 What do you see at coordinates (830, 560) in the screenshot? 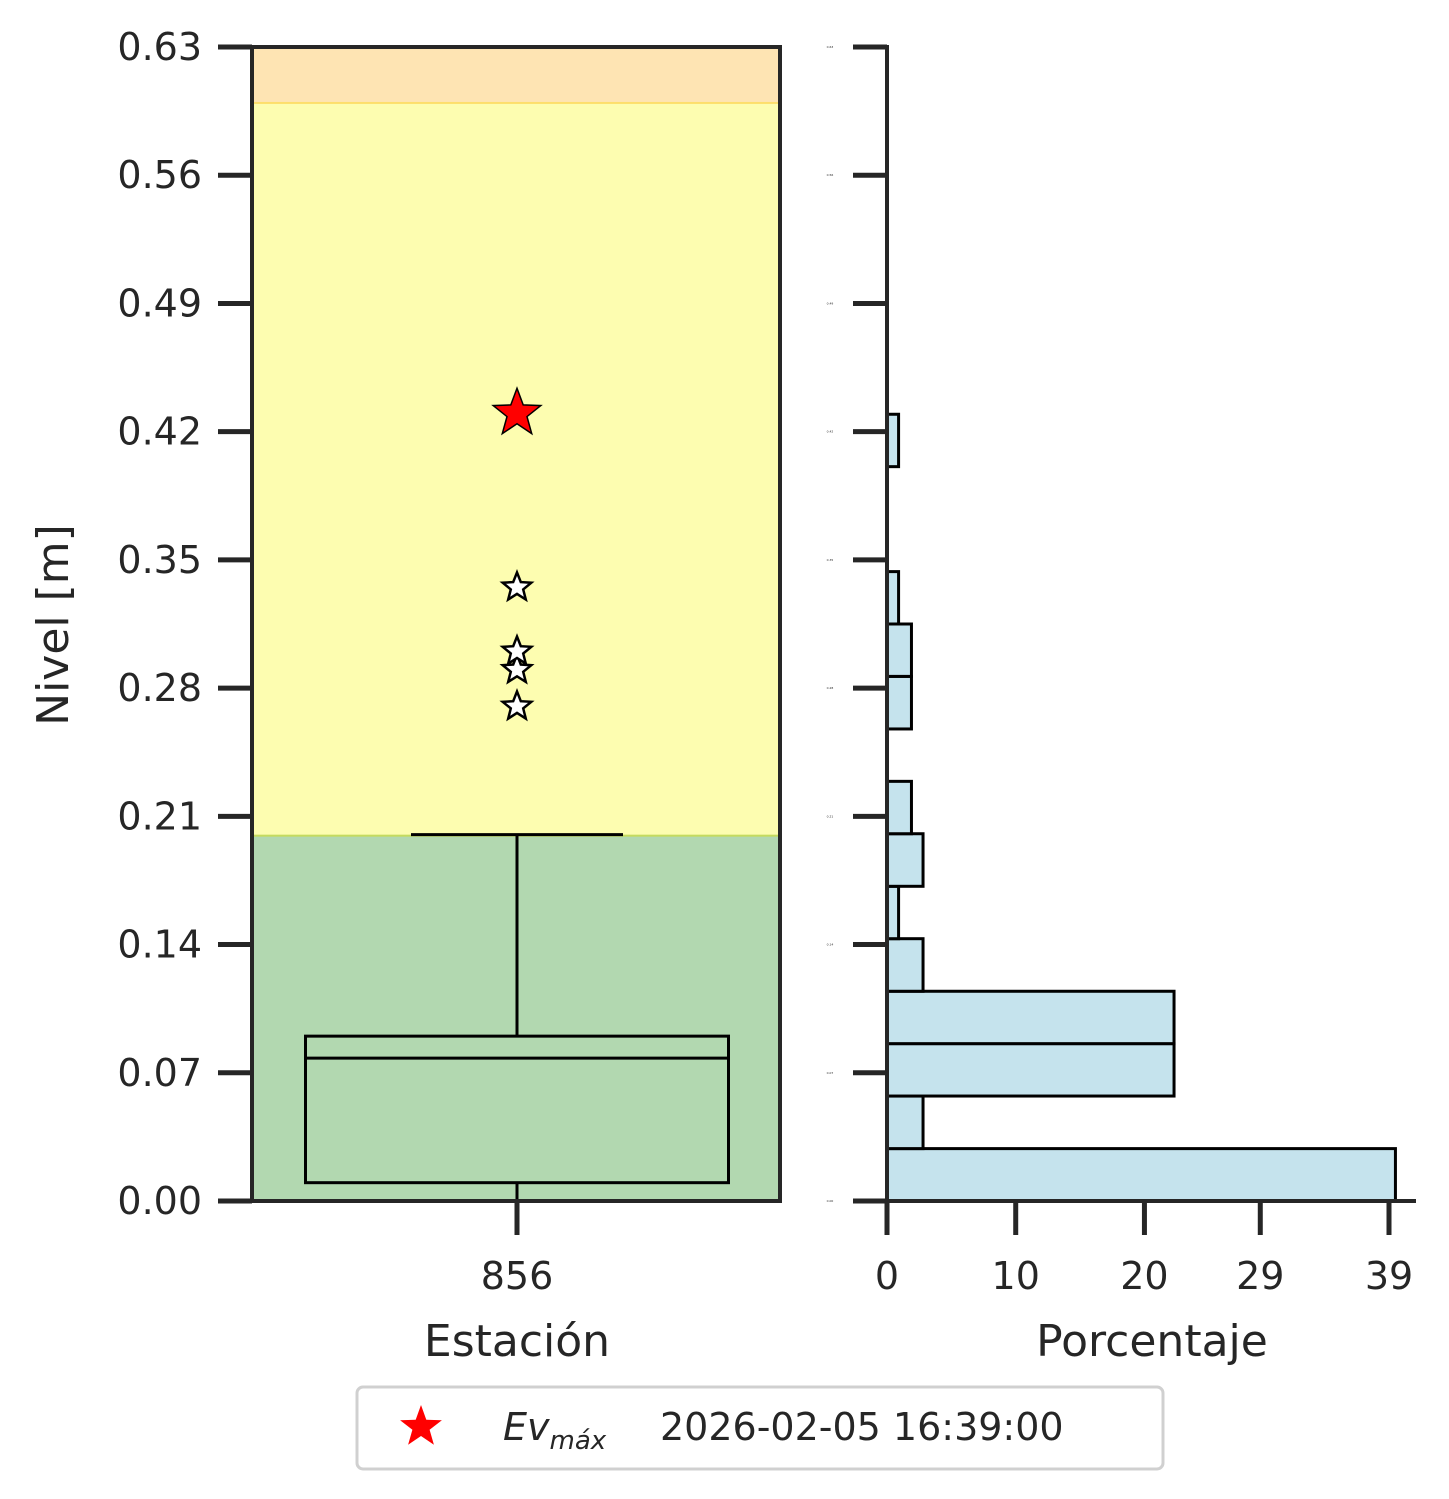
I see `hist-y-tick-label: 0.35` at bounding box center [830, 560].